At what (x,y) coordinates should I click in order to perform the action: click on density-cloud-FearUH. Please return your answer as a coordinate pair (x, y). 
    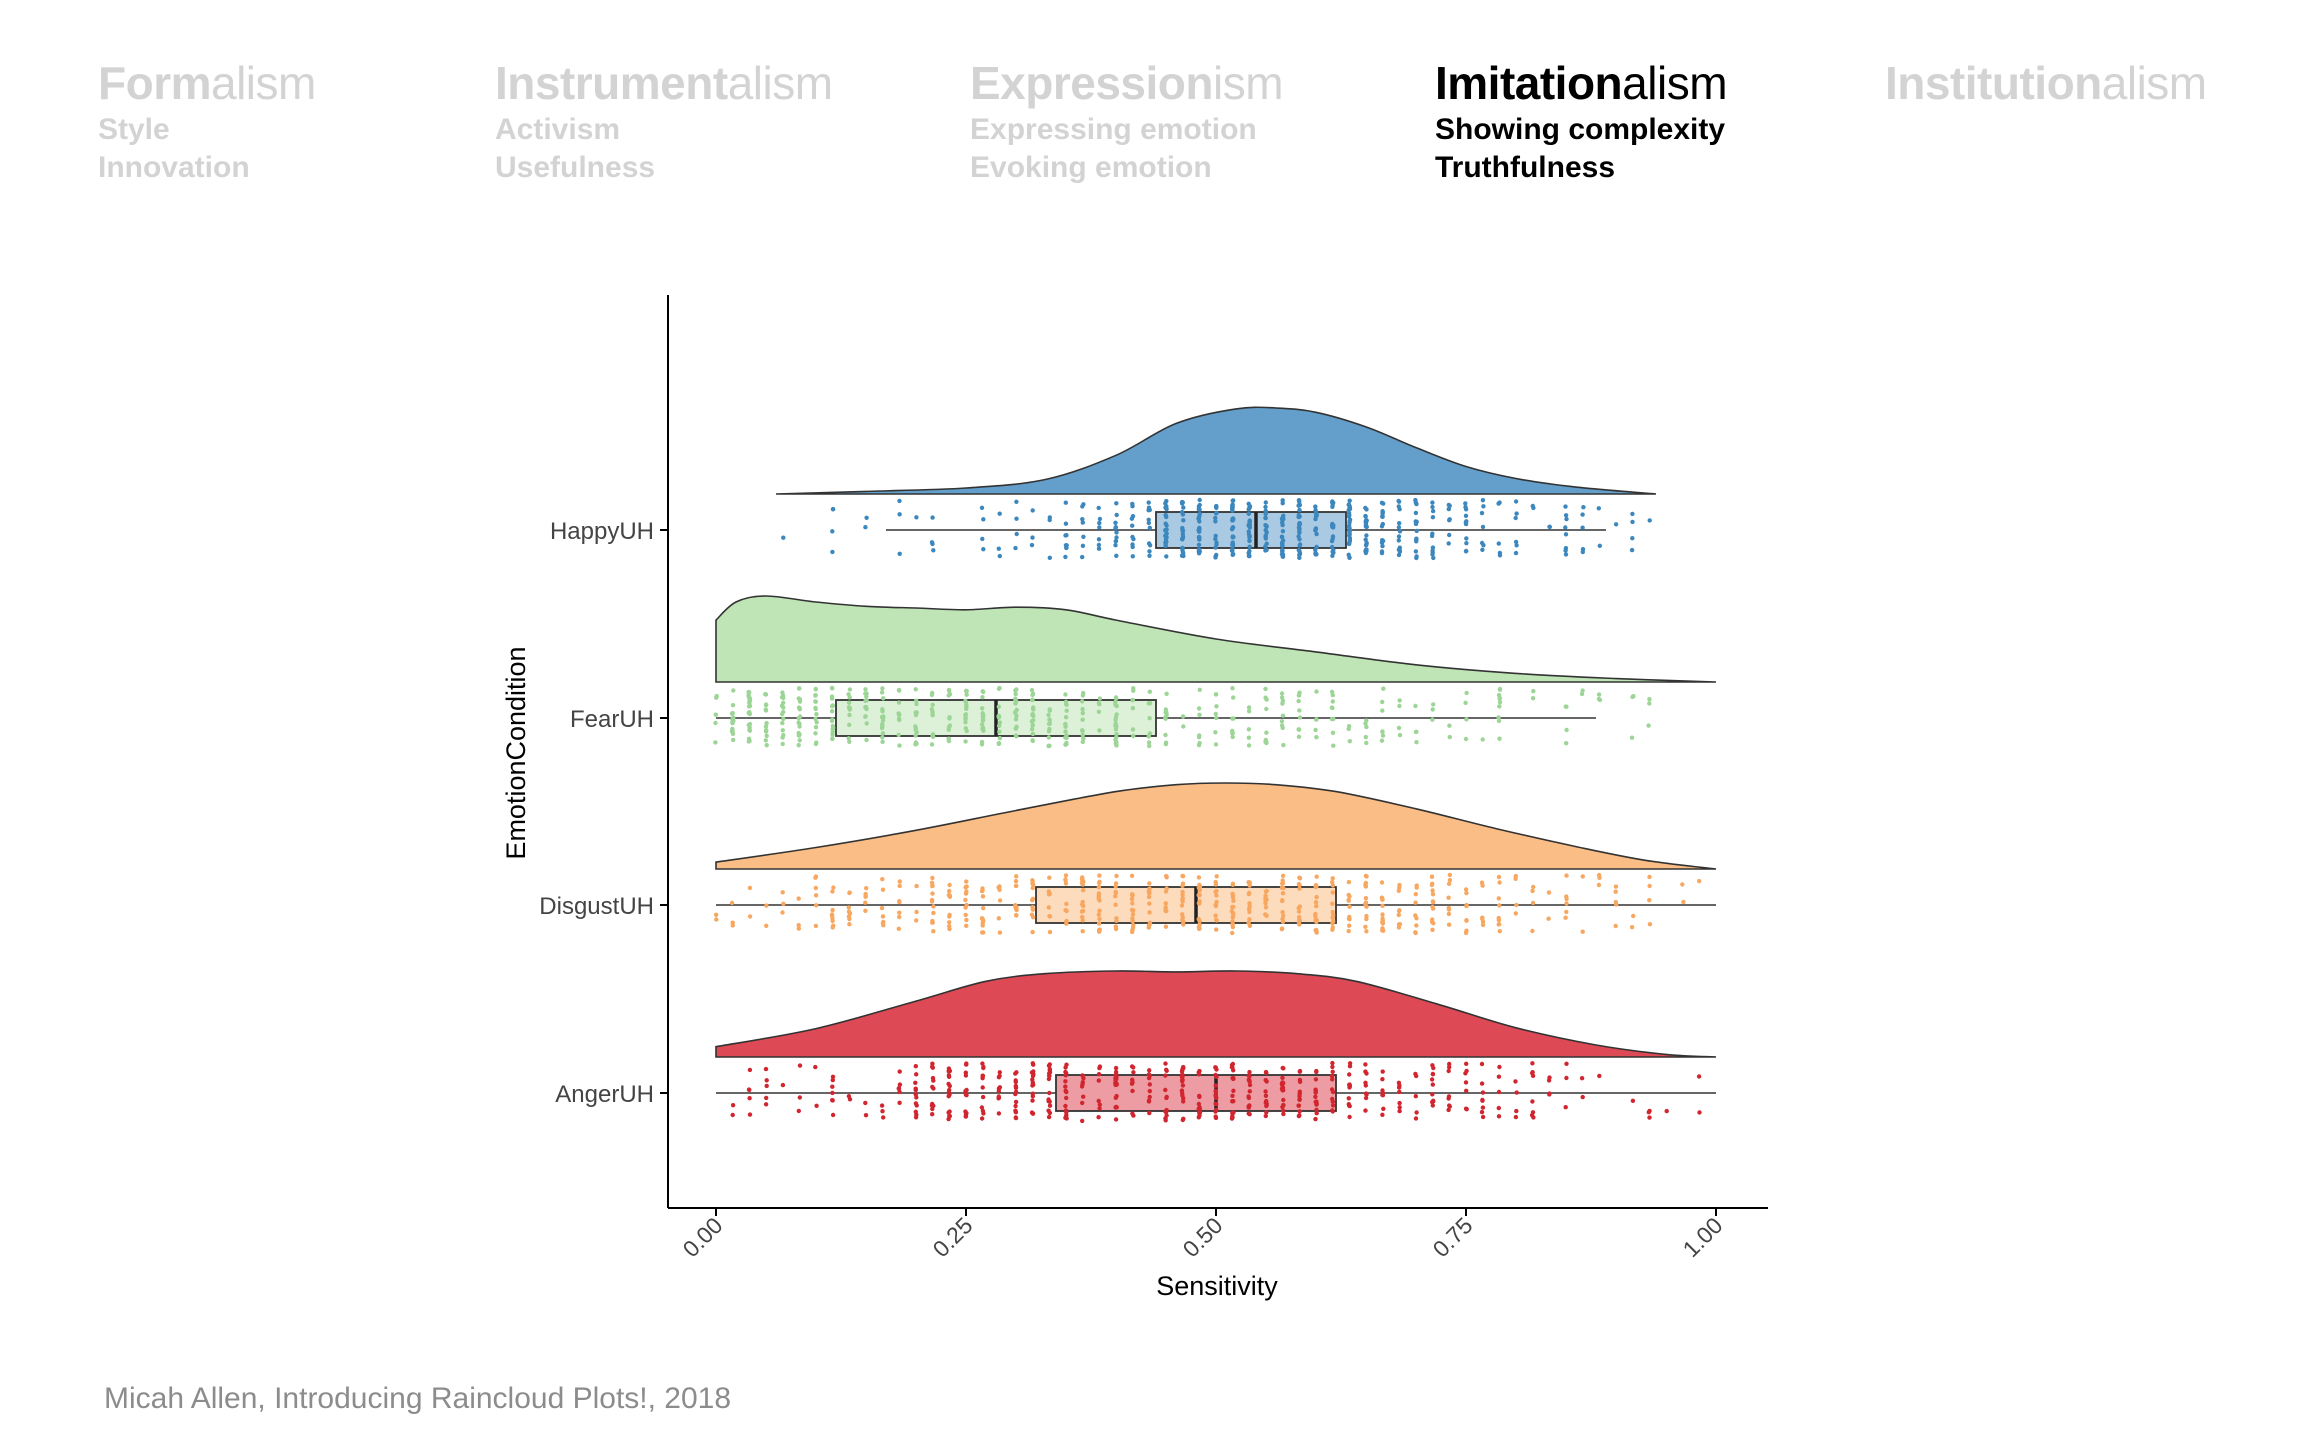
    Looking at the image, I should click on (1216, 639).